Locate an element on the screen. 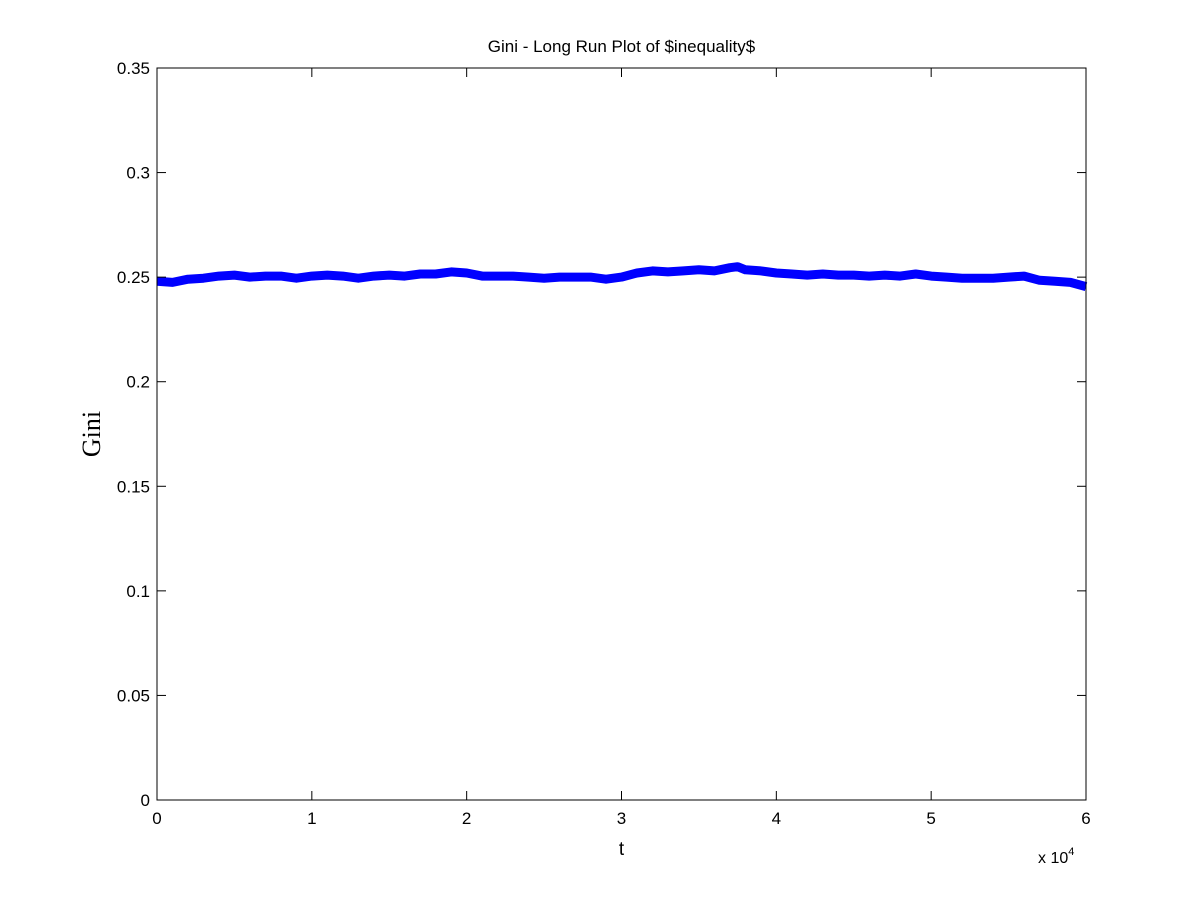 The image size is (1200, 900). y-tick-label-7: 0.35 is located at coordinates (133, 68).